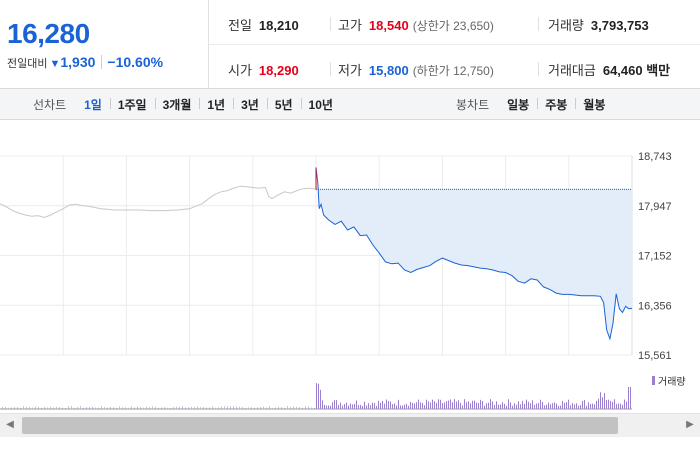 The width and height of the screenshot is (700, 450). What do you see at coordinates (320, 425) in the screenshot?
I see `scroll-thumb` at bounding box center [320, 425].